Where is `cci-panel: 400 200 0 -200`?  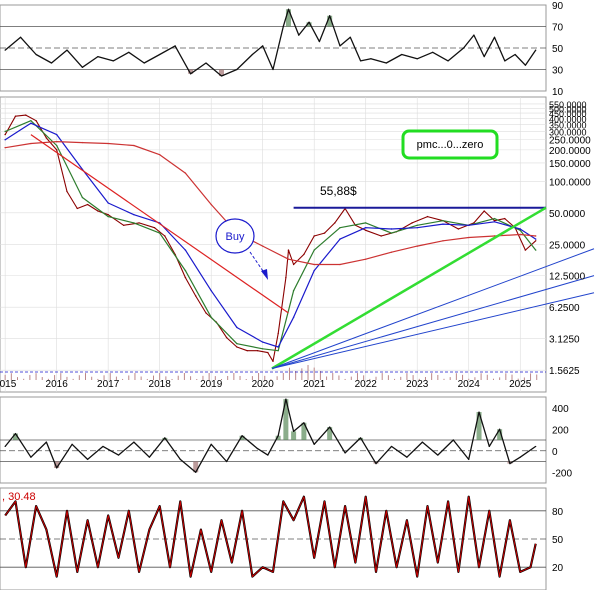 cci-panel: 400 200 0 -200 is located at coordinates (286, 440).